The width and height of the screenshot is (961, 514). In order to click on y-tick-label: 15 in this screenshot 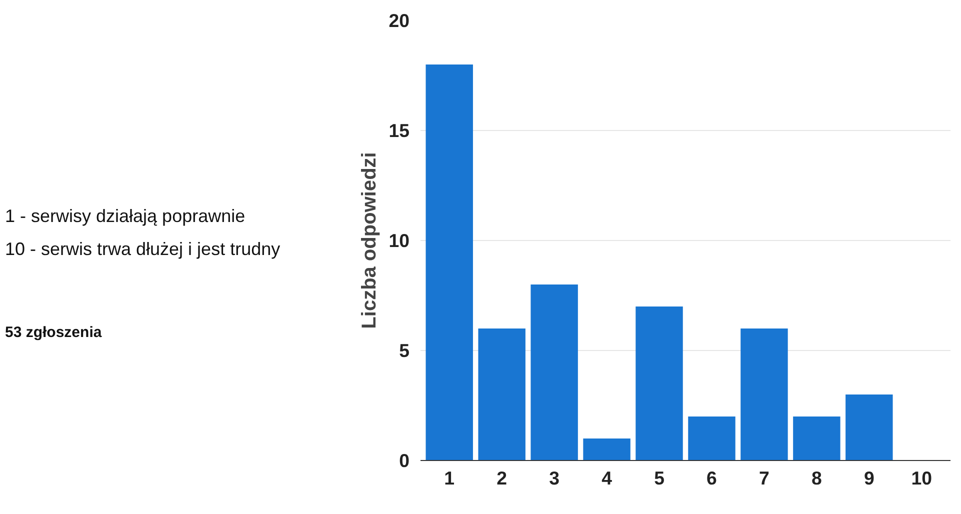, I will do `click(399, 130)`.